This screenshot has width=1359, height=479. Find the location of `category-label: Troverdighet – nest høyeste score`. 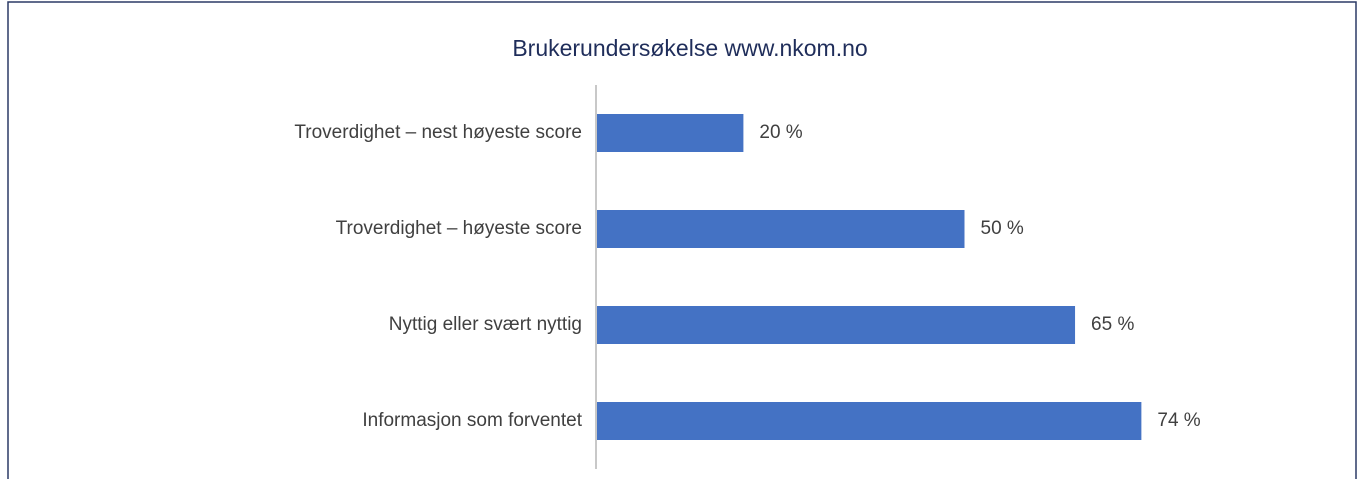

category-label: Troverdighet – nest høyeste score is located at coordinates (438, 132).